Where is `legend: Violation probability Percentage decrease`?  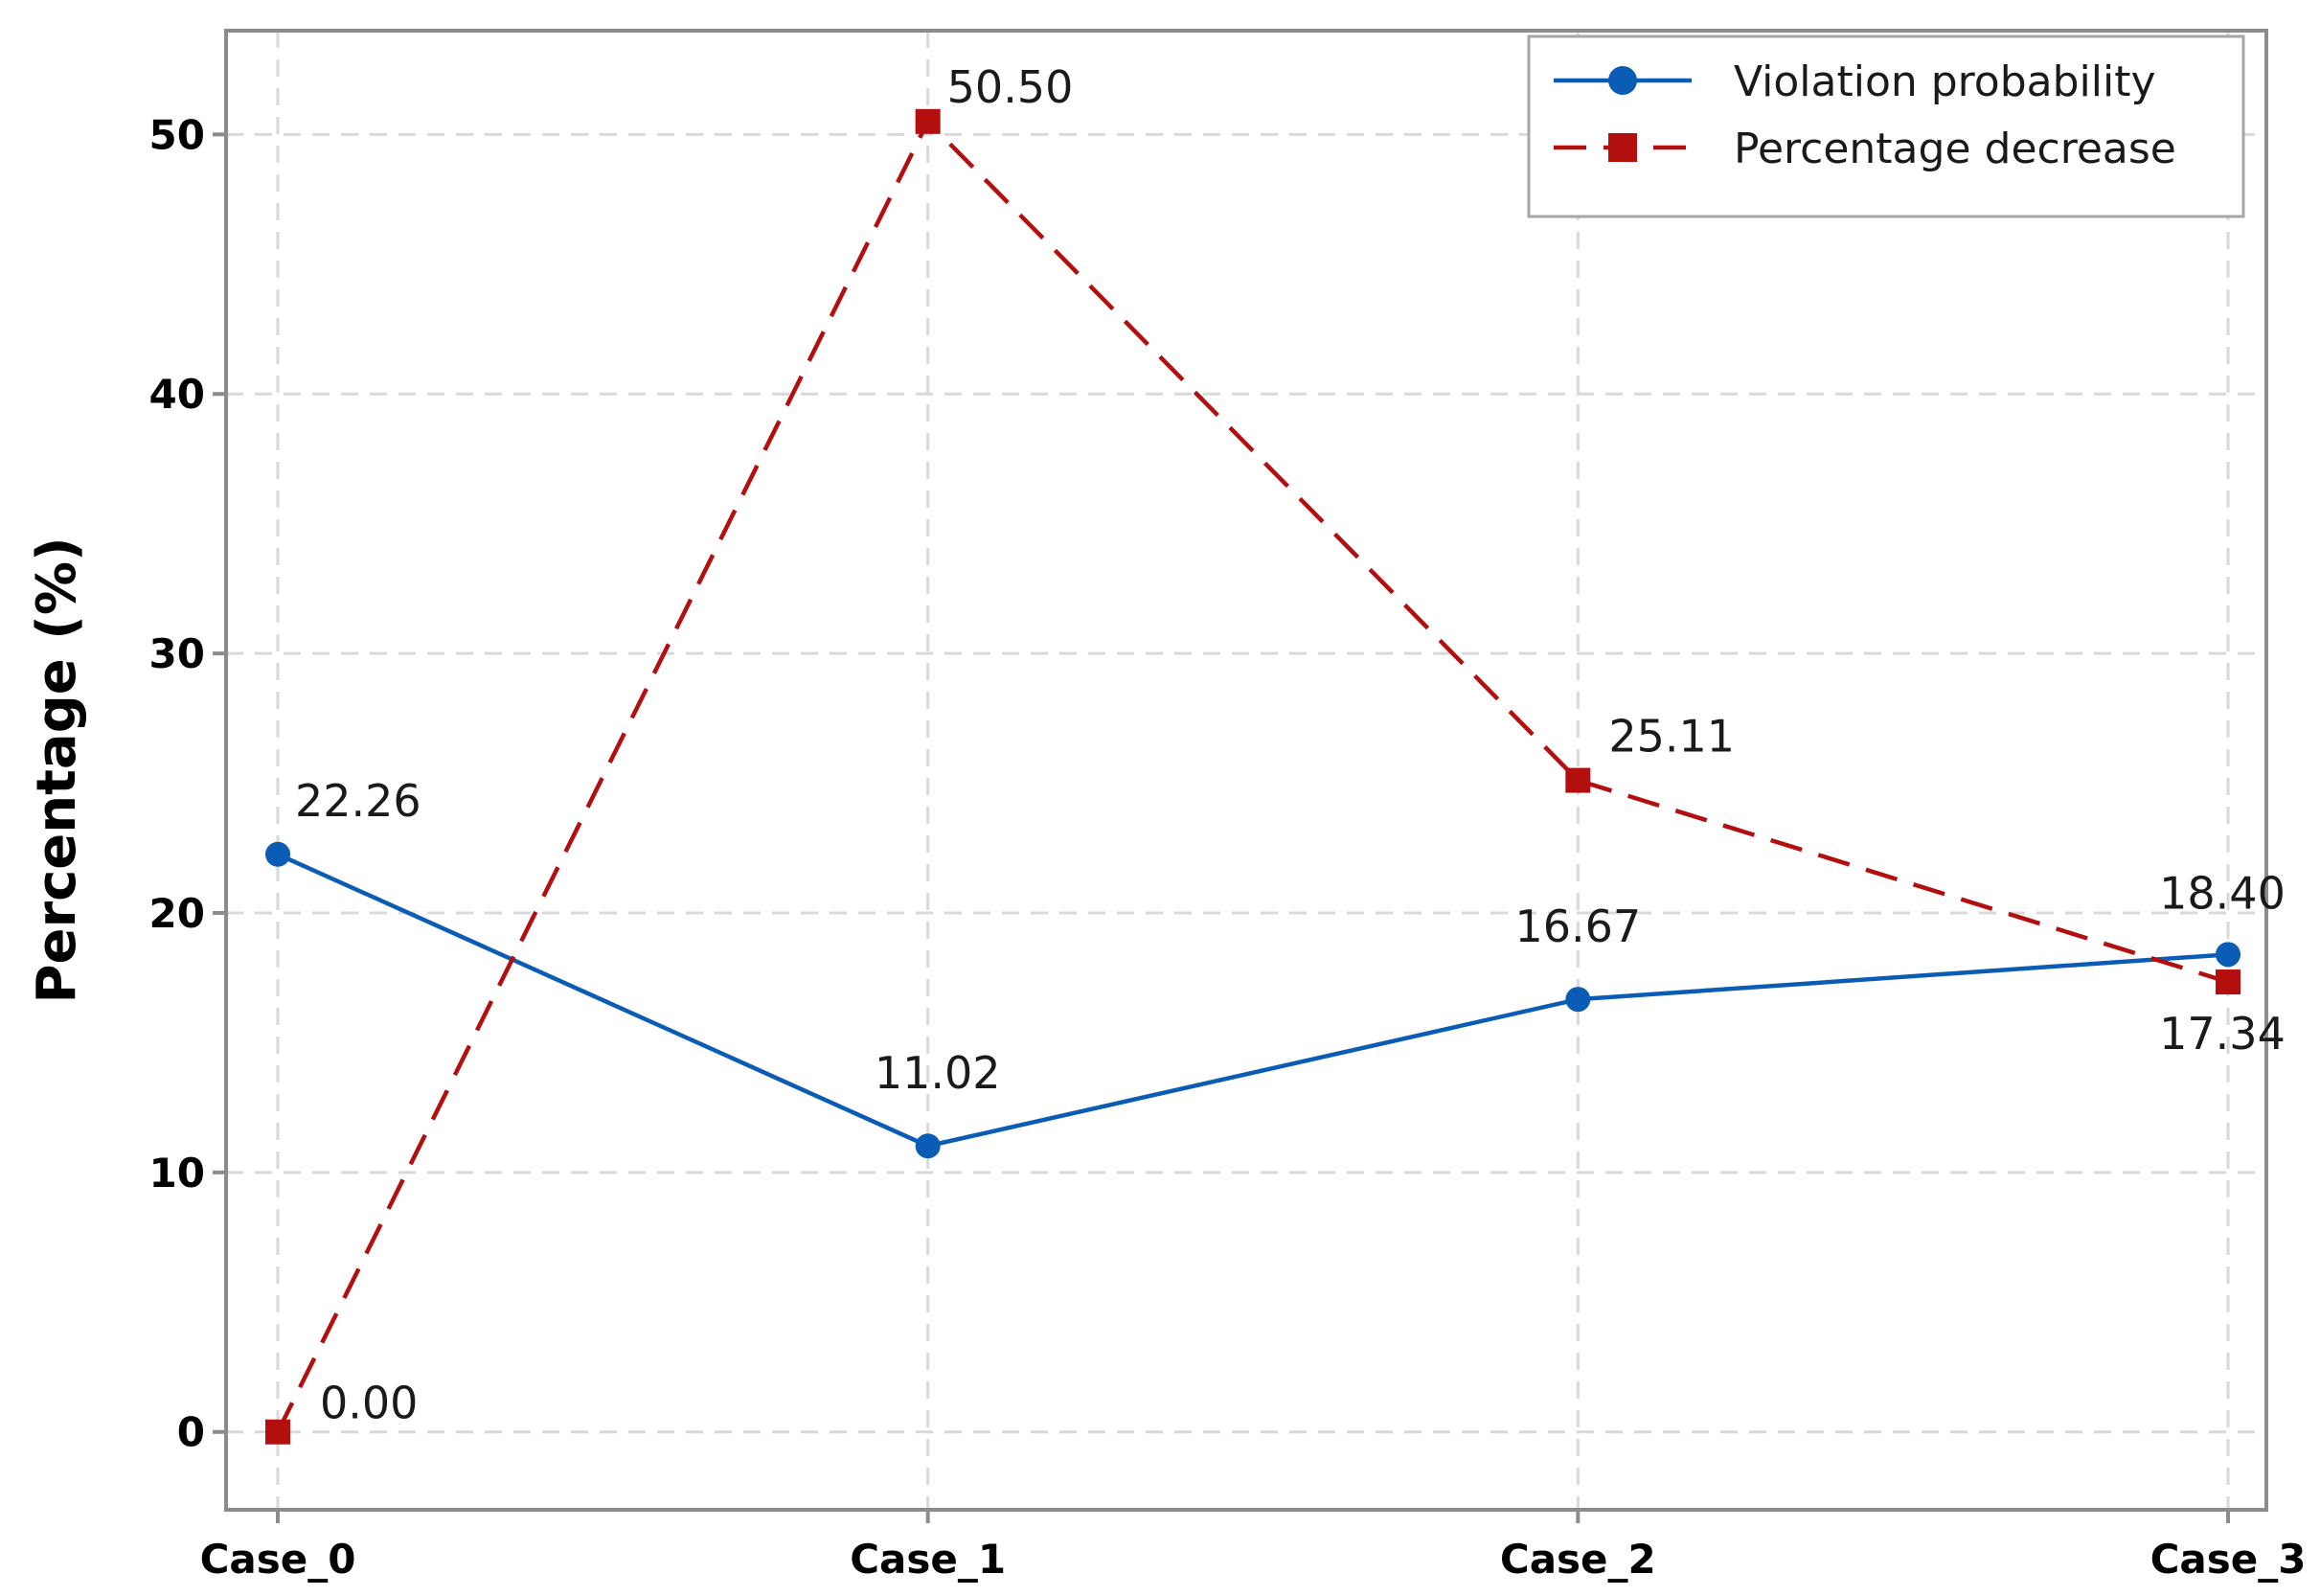 legend: Violation probability Percentage decrease is located at coordinates (1886, 126).